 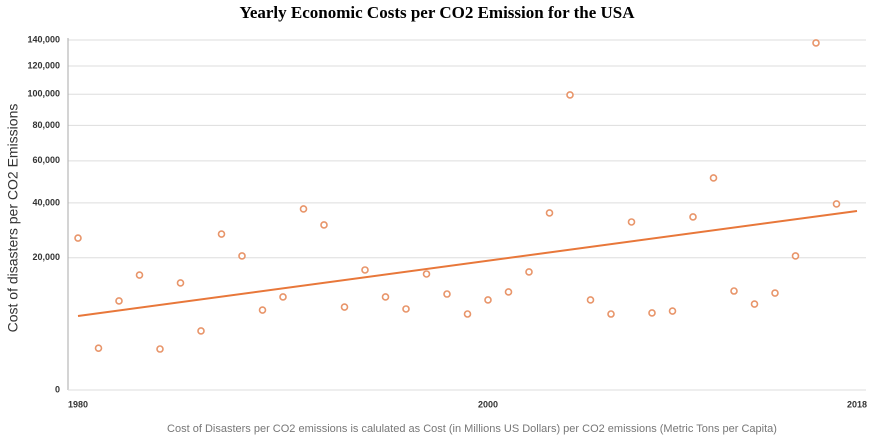 I want to click on y-tick-label: 40,000, so click(x=46, y=202).